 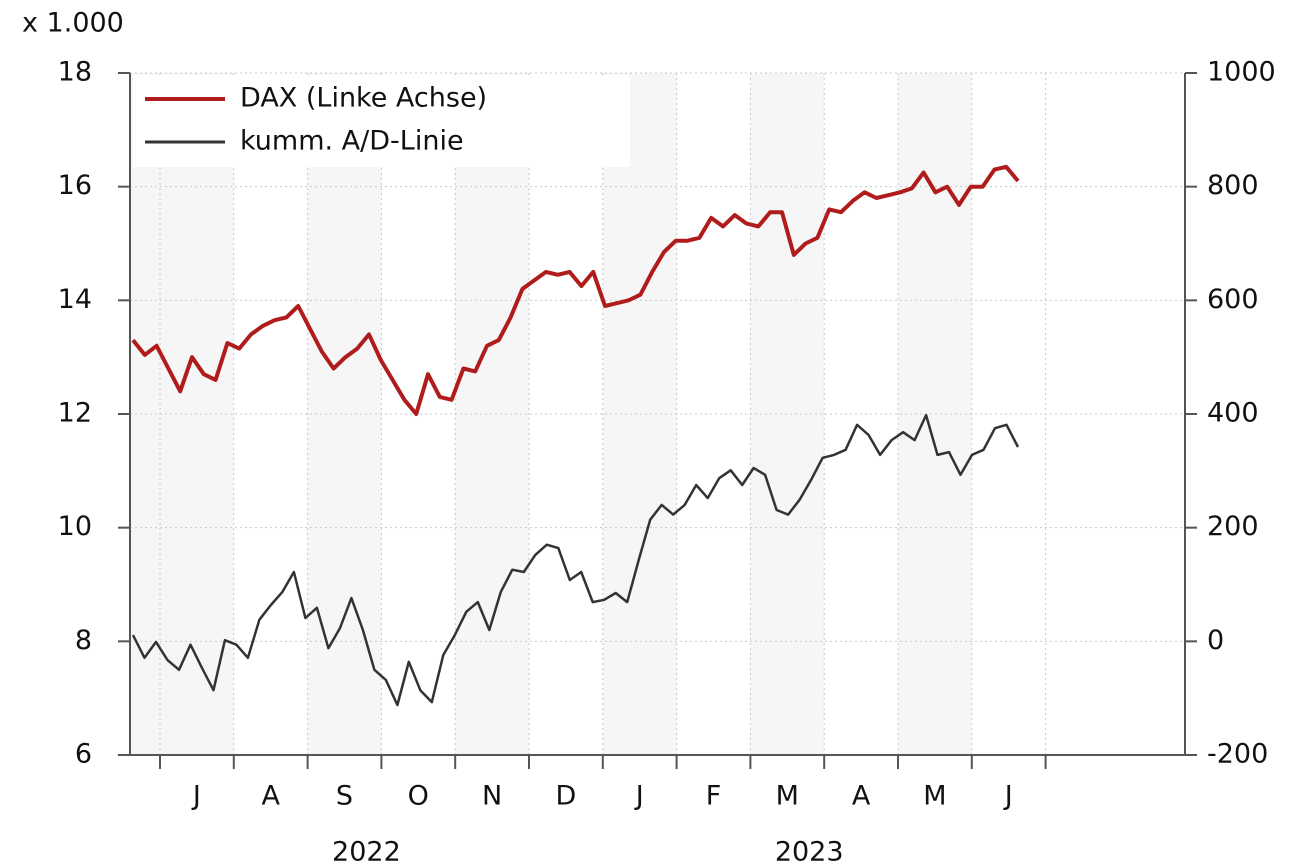 I want to click on y2-tick-label: -200, so click(x=1237, y=754).